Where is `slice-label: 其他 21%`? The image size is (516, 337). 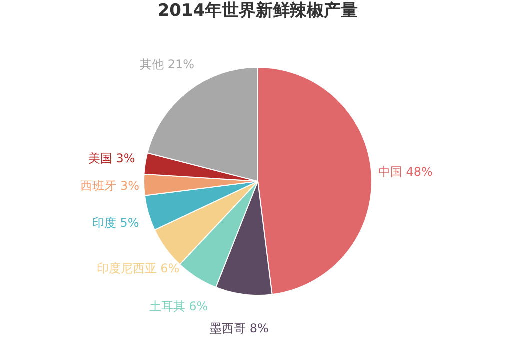
slice-label: 其他 21% is located at coordinates (167, 65).